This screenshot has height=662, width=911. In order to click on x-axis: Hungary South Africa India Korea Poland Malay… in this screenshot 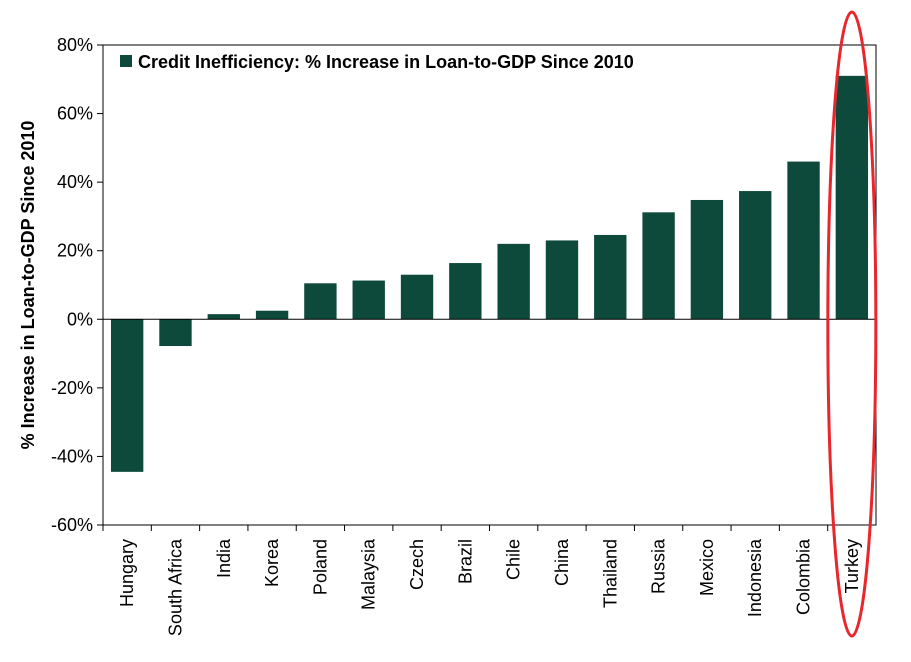, I will do `click(482, 580)`.